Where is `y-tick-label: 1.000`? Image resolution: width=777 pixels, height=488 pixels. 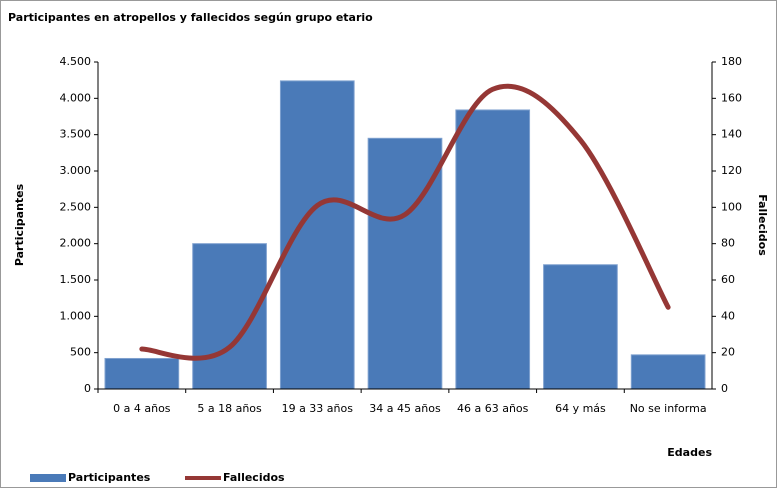 y-tick-label: 1.000 is located at coordinates (76, 315).